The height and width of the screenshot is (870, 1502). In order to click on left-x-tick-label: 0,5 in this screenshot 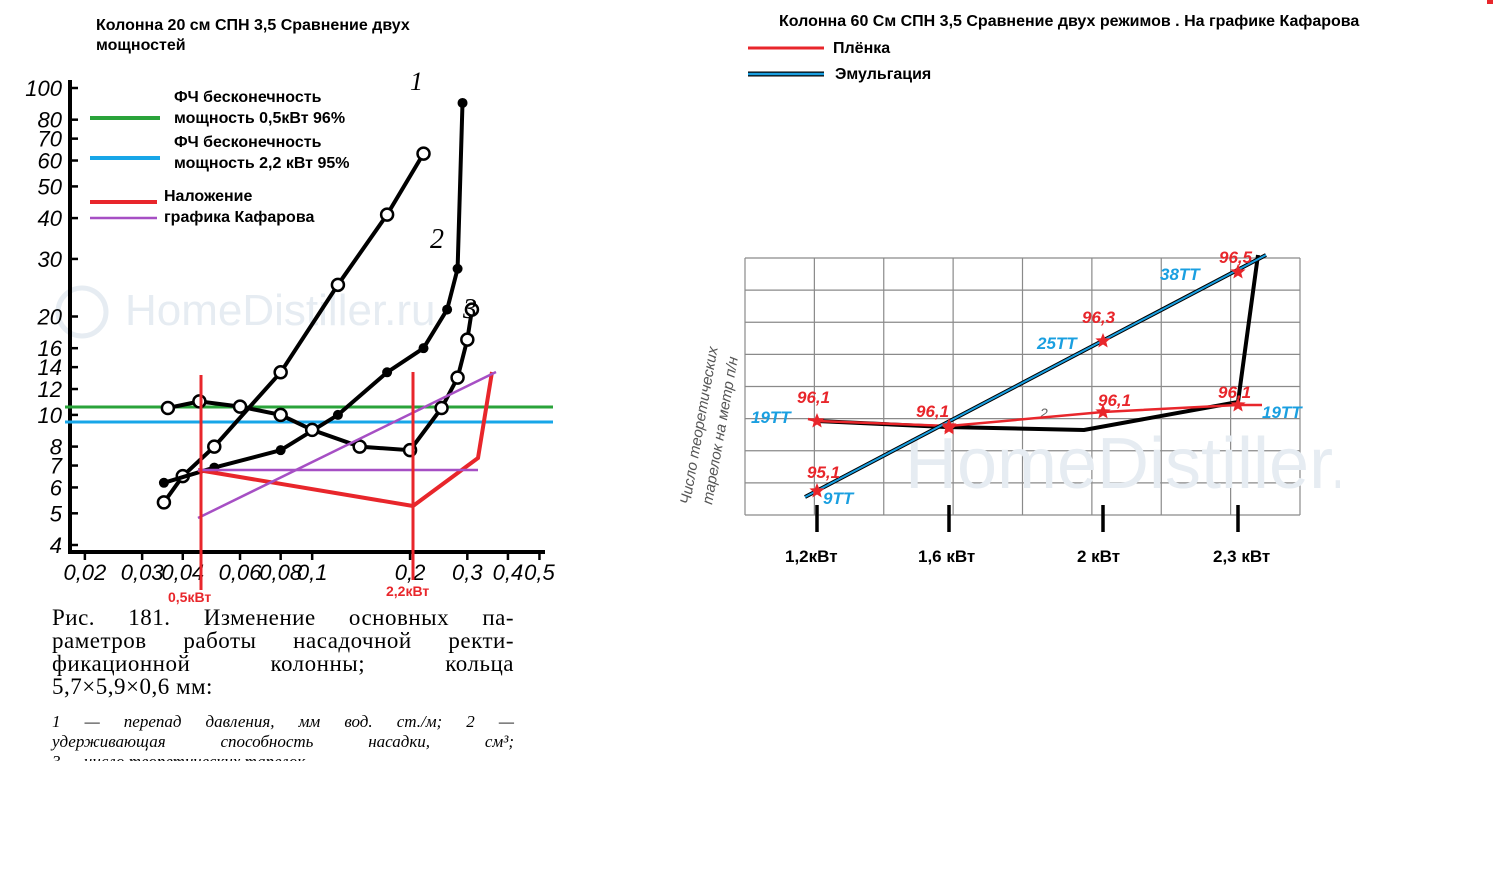, I will do `click(539, 572)`.